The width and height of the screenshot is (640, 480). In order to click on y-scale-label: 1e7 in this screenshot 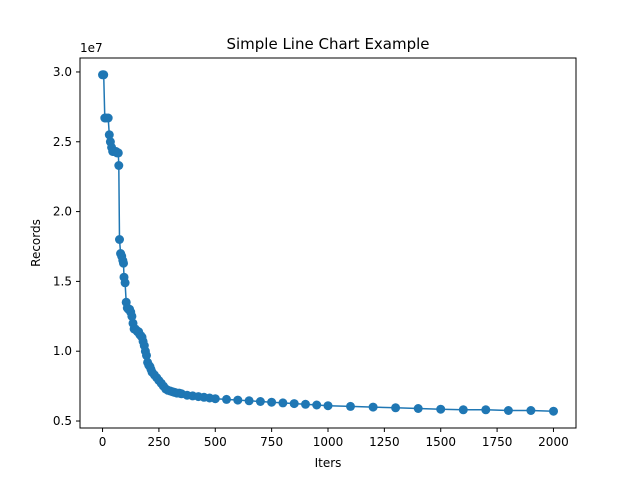, I will do `click(91, 48)`.